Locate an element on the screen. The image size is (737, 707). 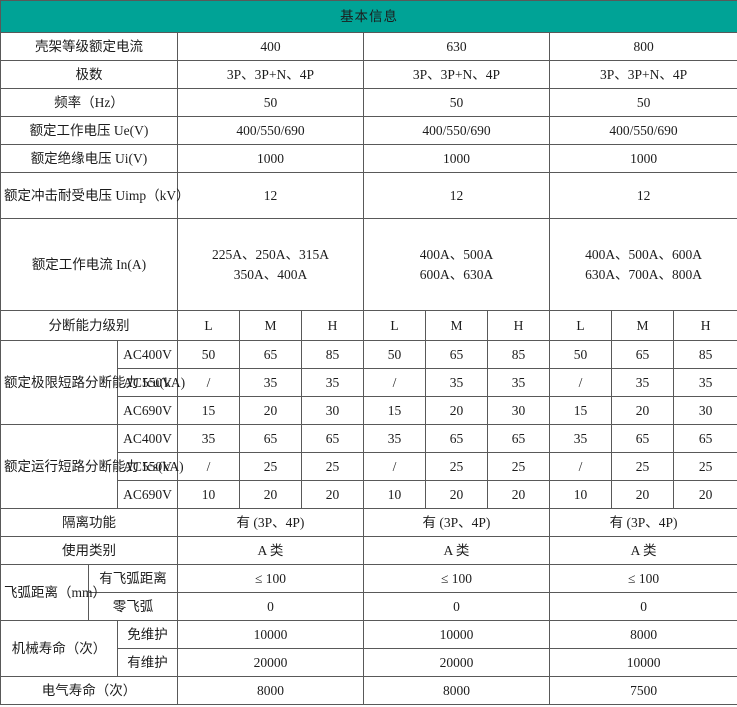
grade-header-5: M is located at coordinates (456, 325).